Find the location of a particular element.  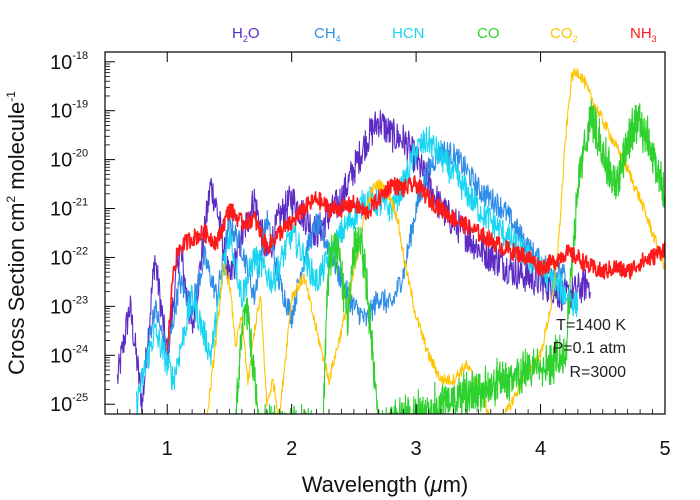

y-tick-label: 10-23 is located at coordinates (69, 306).